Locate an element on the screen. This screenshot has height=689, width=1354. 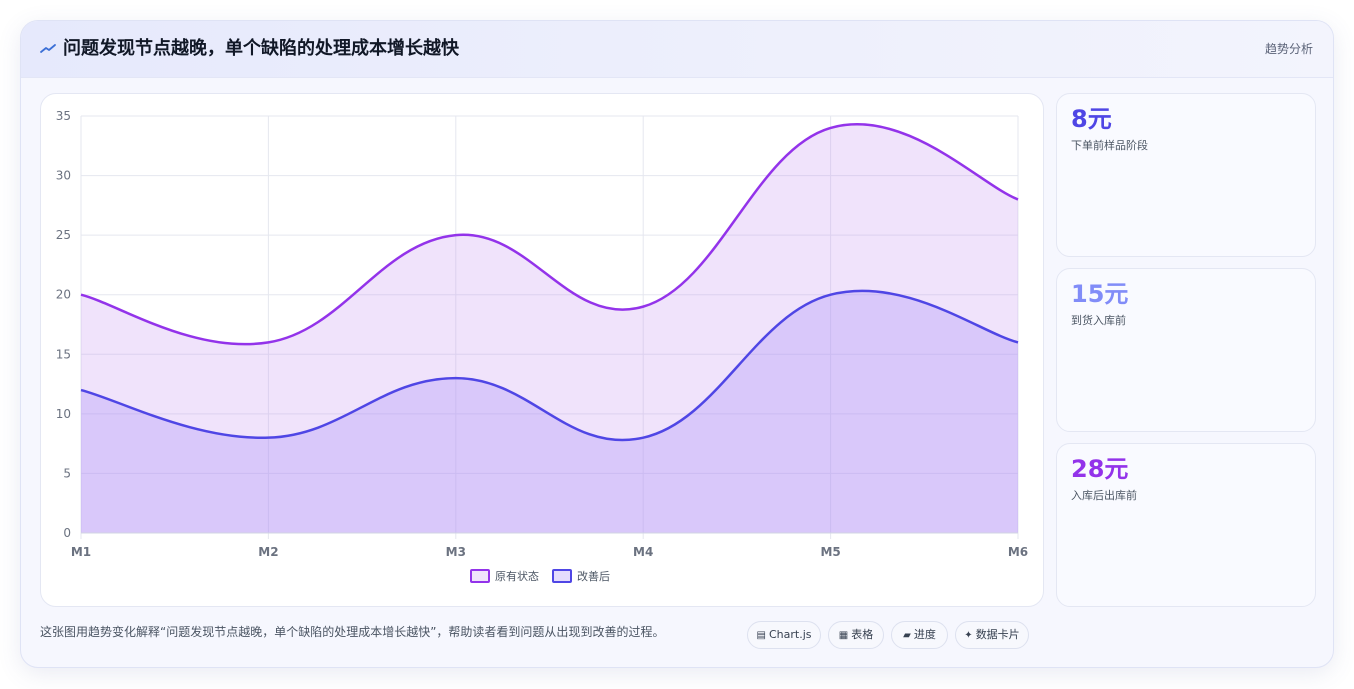
chip-label: 数据卡片 is located at coordinates (997, 634).